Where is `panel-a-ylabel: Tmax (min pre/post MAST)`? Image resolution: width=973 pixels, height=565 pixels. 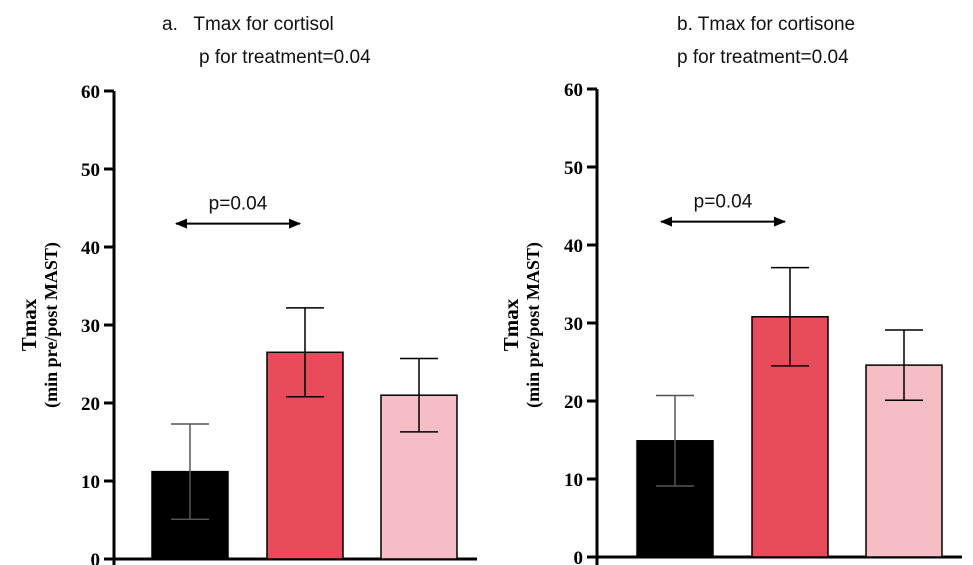
panel-a-ylabel: Tmax (min pre/post MAST) is located at coordinates (39, 325).